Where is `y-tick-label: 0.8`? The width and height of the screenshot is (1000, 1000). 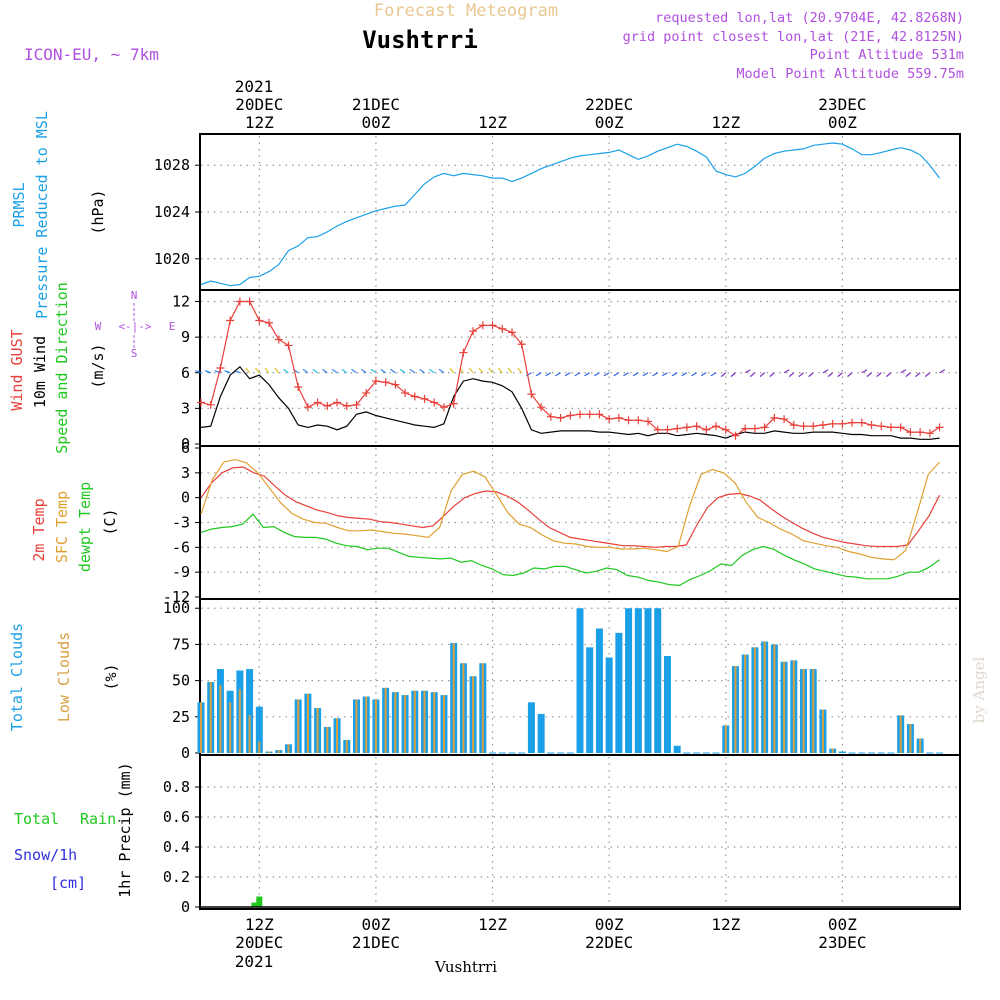
y-tick-label: 0.8 is located at coordinates (176, 787).